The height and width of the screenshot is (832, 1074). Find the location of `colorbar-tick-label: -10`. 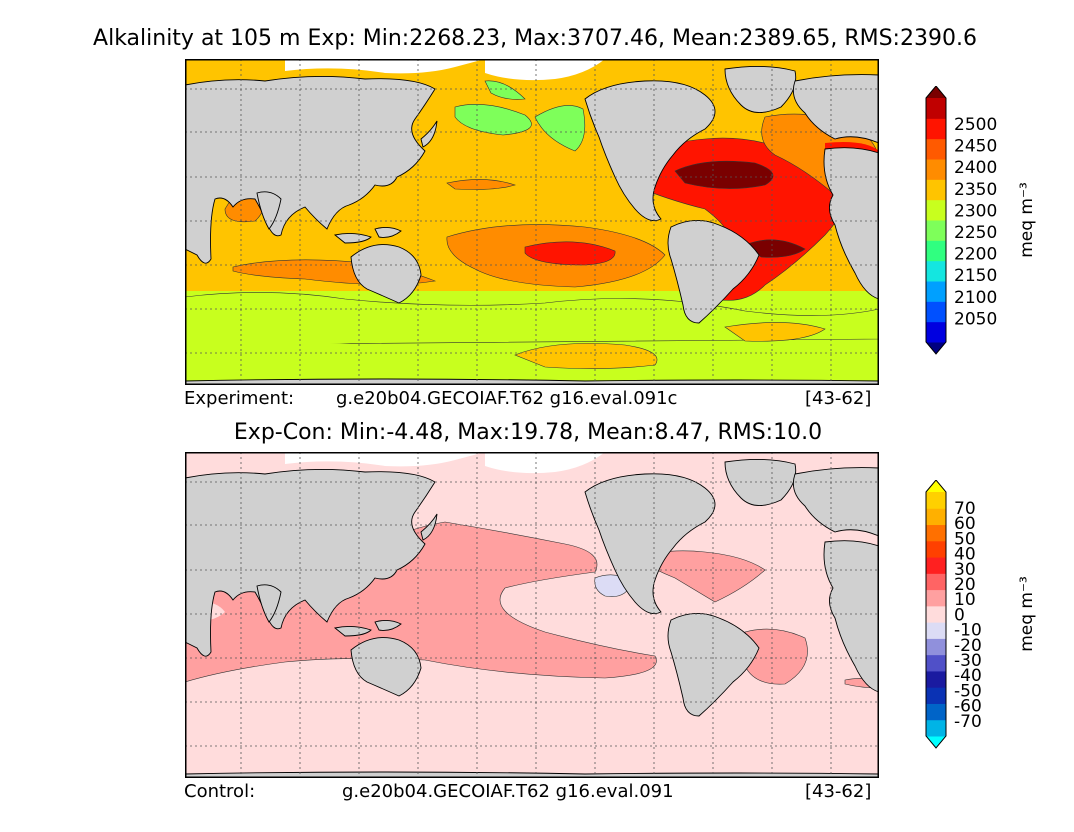

colorbar-tick-label: -10 is located at coordinates (968, 631).